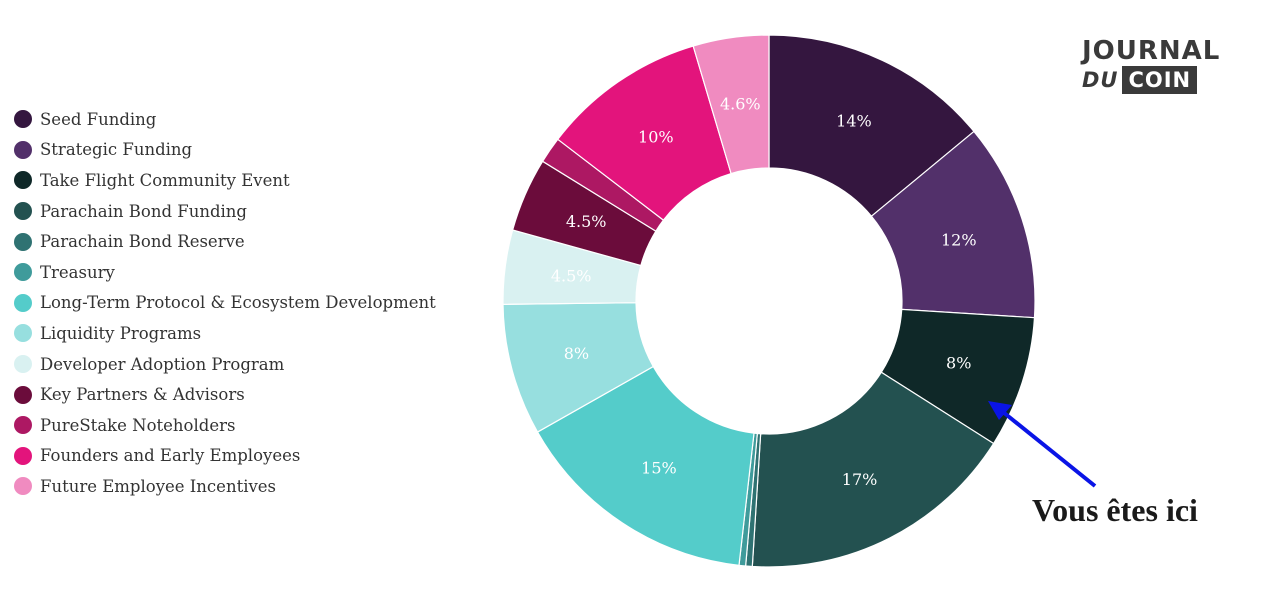 The height and width of the screenshot is (604, 1280). I want to click on slice-label-key-partners-and-advisors: 4.5%, so click(586, 221).